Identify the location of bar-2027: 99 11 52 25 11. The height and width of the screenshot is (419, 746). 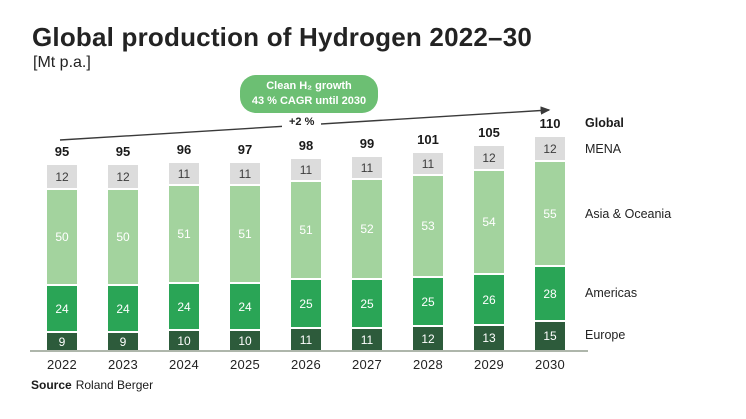
(367, 243).